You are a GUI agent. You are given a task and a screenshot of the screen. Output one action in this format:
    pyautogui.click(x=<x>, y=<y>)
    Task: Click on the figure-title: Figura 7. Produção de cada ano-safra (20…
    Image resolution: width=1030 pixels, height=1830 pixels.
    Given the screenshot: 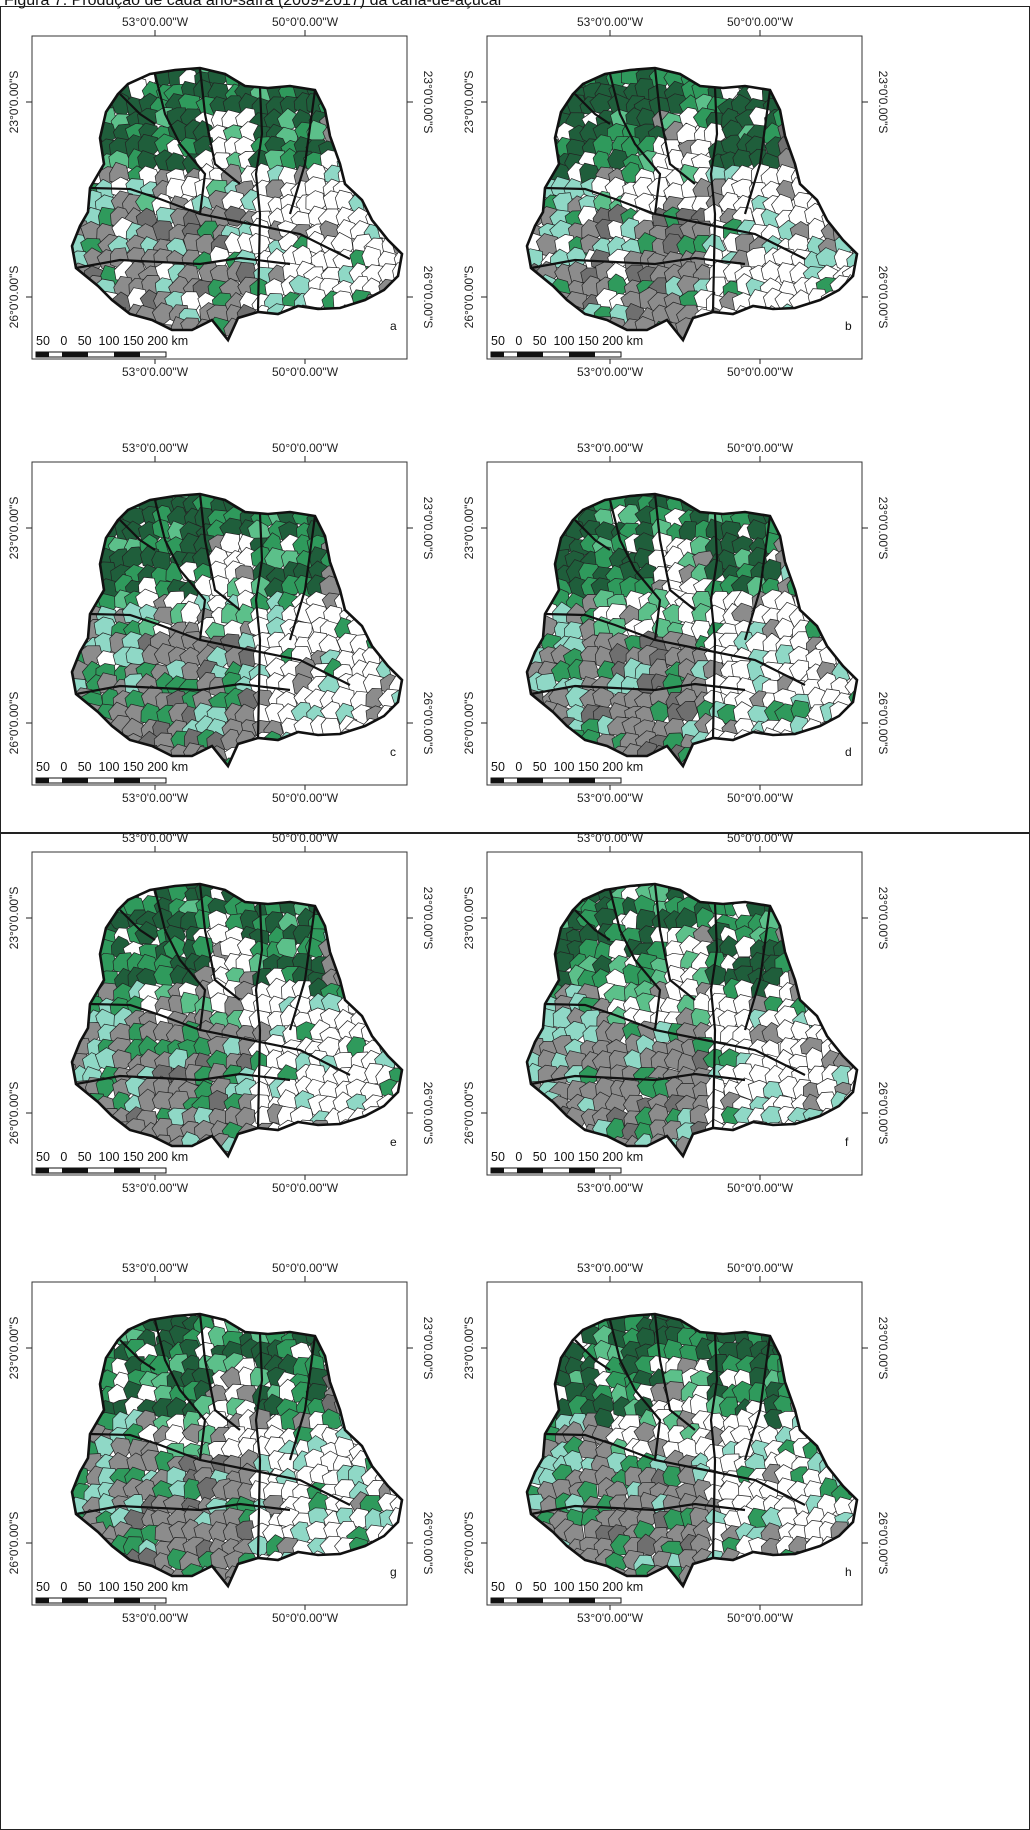 What is the action you would take?
    pyautogui.click(x=253, y=4)
    